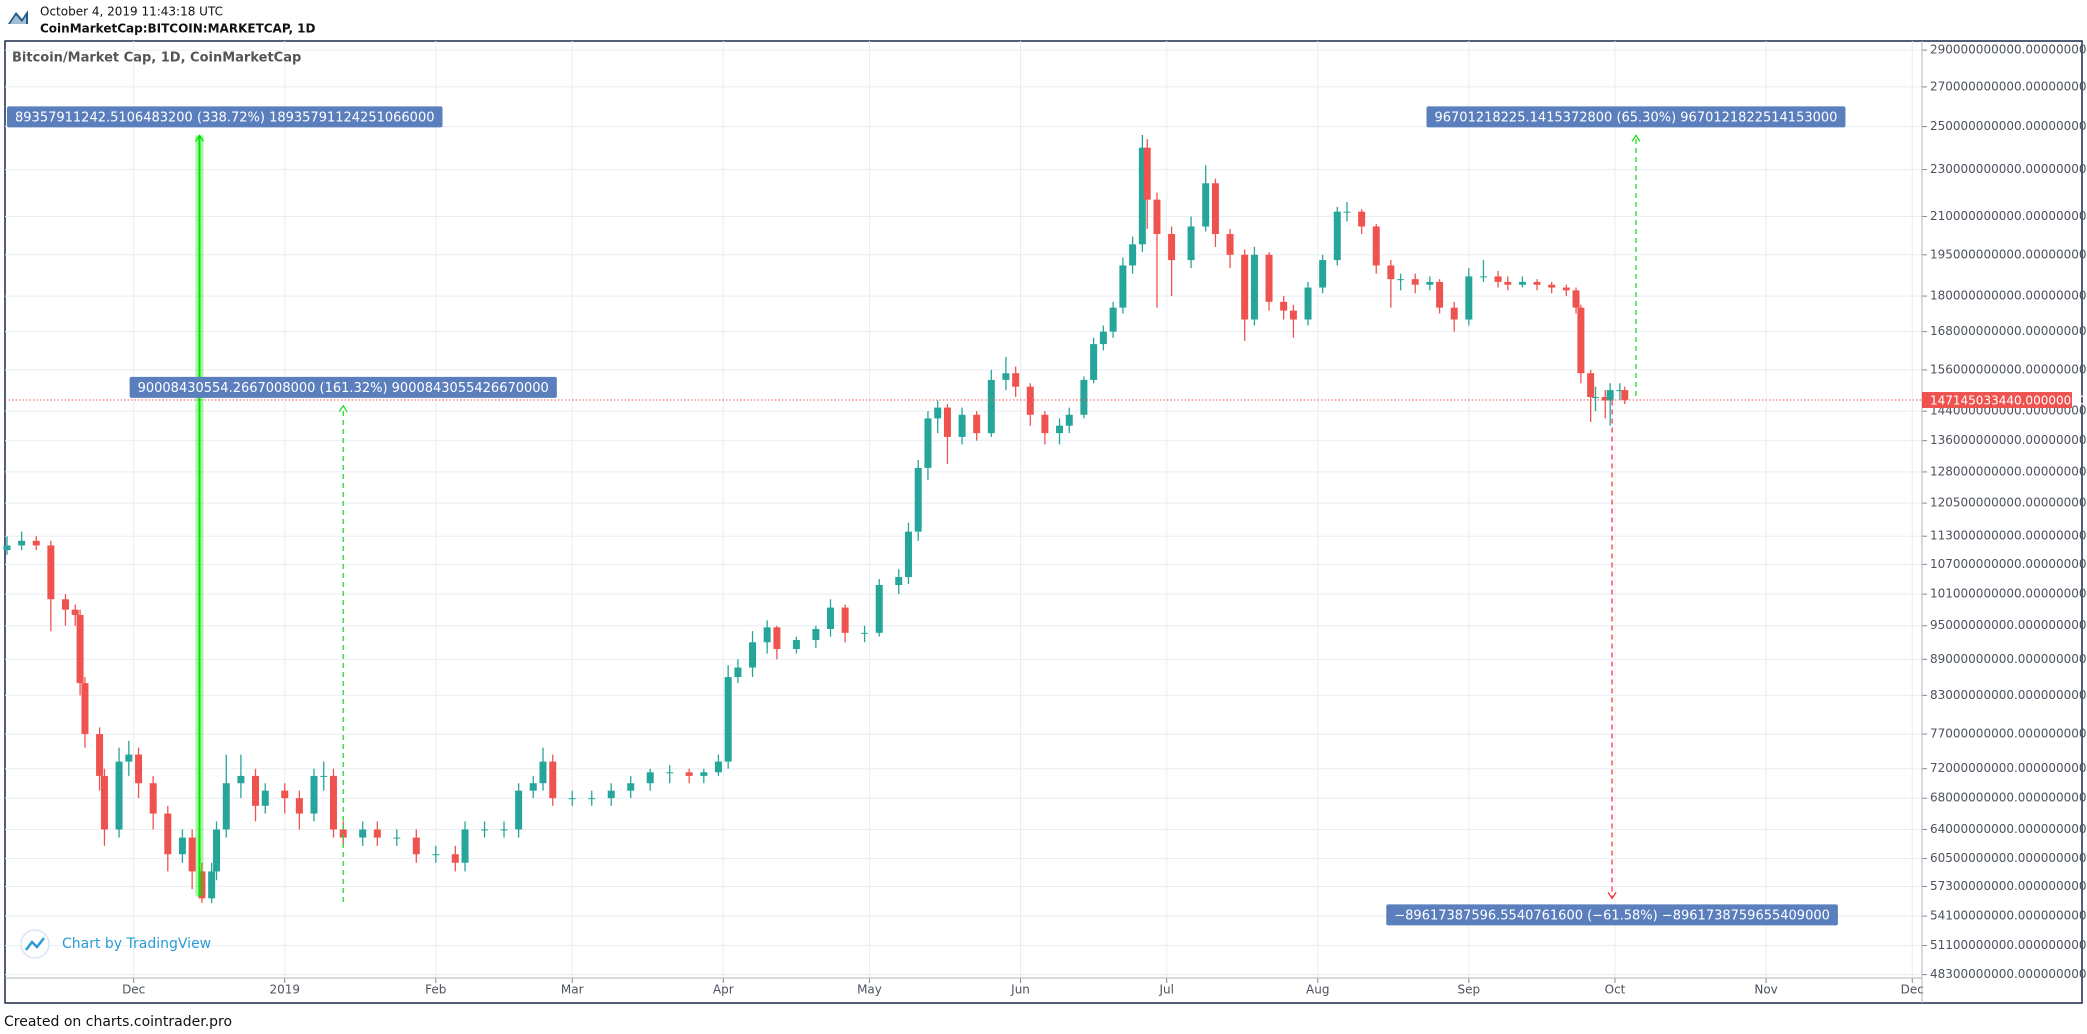  What do you see at coordinates (2008, 536) in the screenshot?
I see `y-tick-label: 113000000000.0000000000` at bounding box center [2008, 536].